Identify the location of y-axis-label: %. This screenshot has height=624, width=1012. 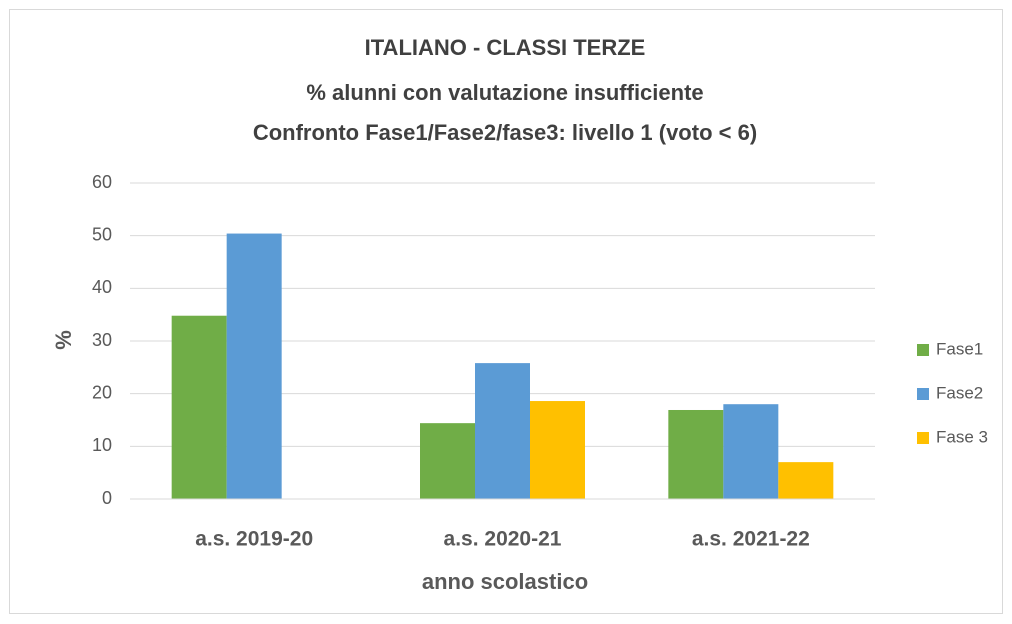
(63, 340).